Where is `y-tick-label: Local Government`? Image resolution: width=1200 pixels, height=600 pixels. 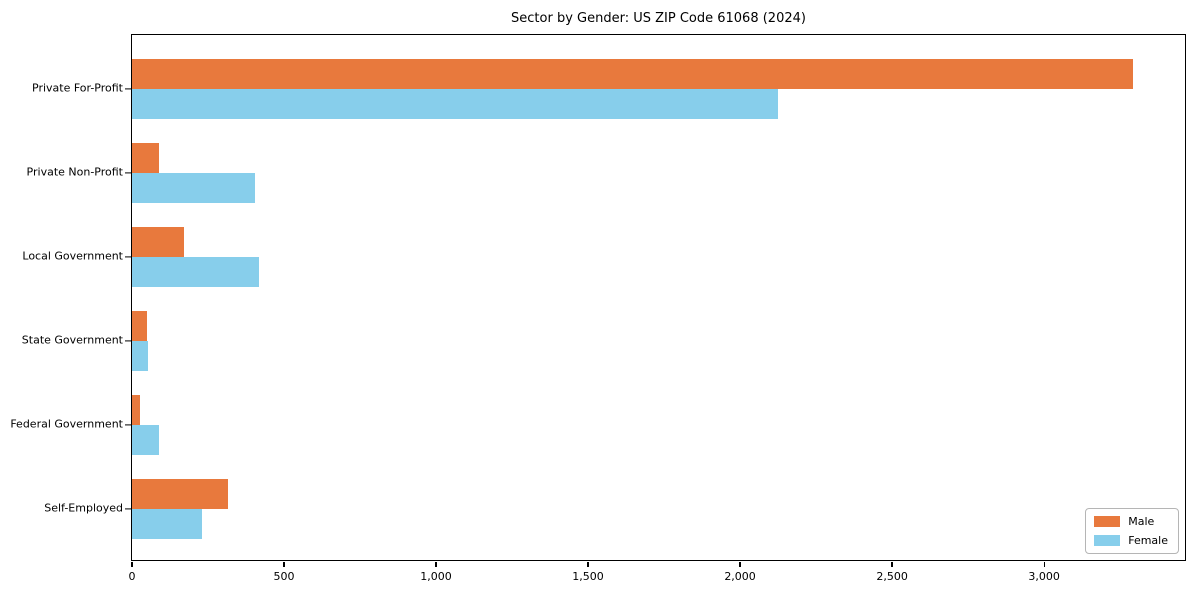
y-tick-label: Local Government is located at coordinates (72, 256).